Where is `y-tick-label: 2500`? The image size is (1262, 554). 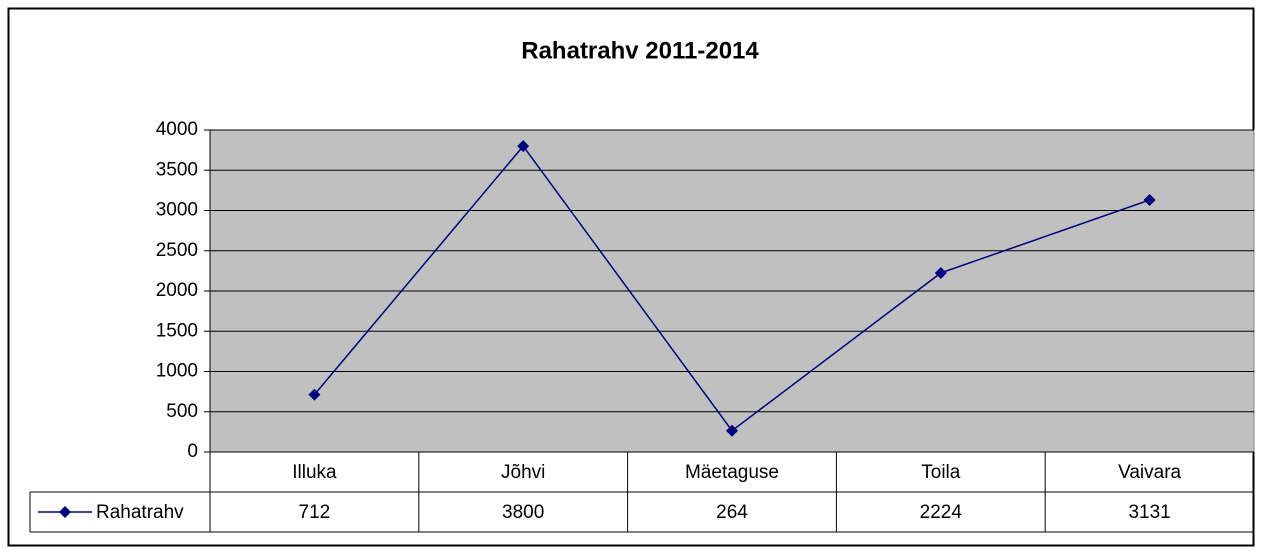 y-tick-label: 2500 is located at coordinates (177, 250).